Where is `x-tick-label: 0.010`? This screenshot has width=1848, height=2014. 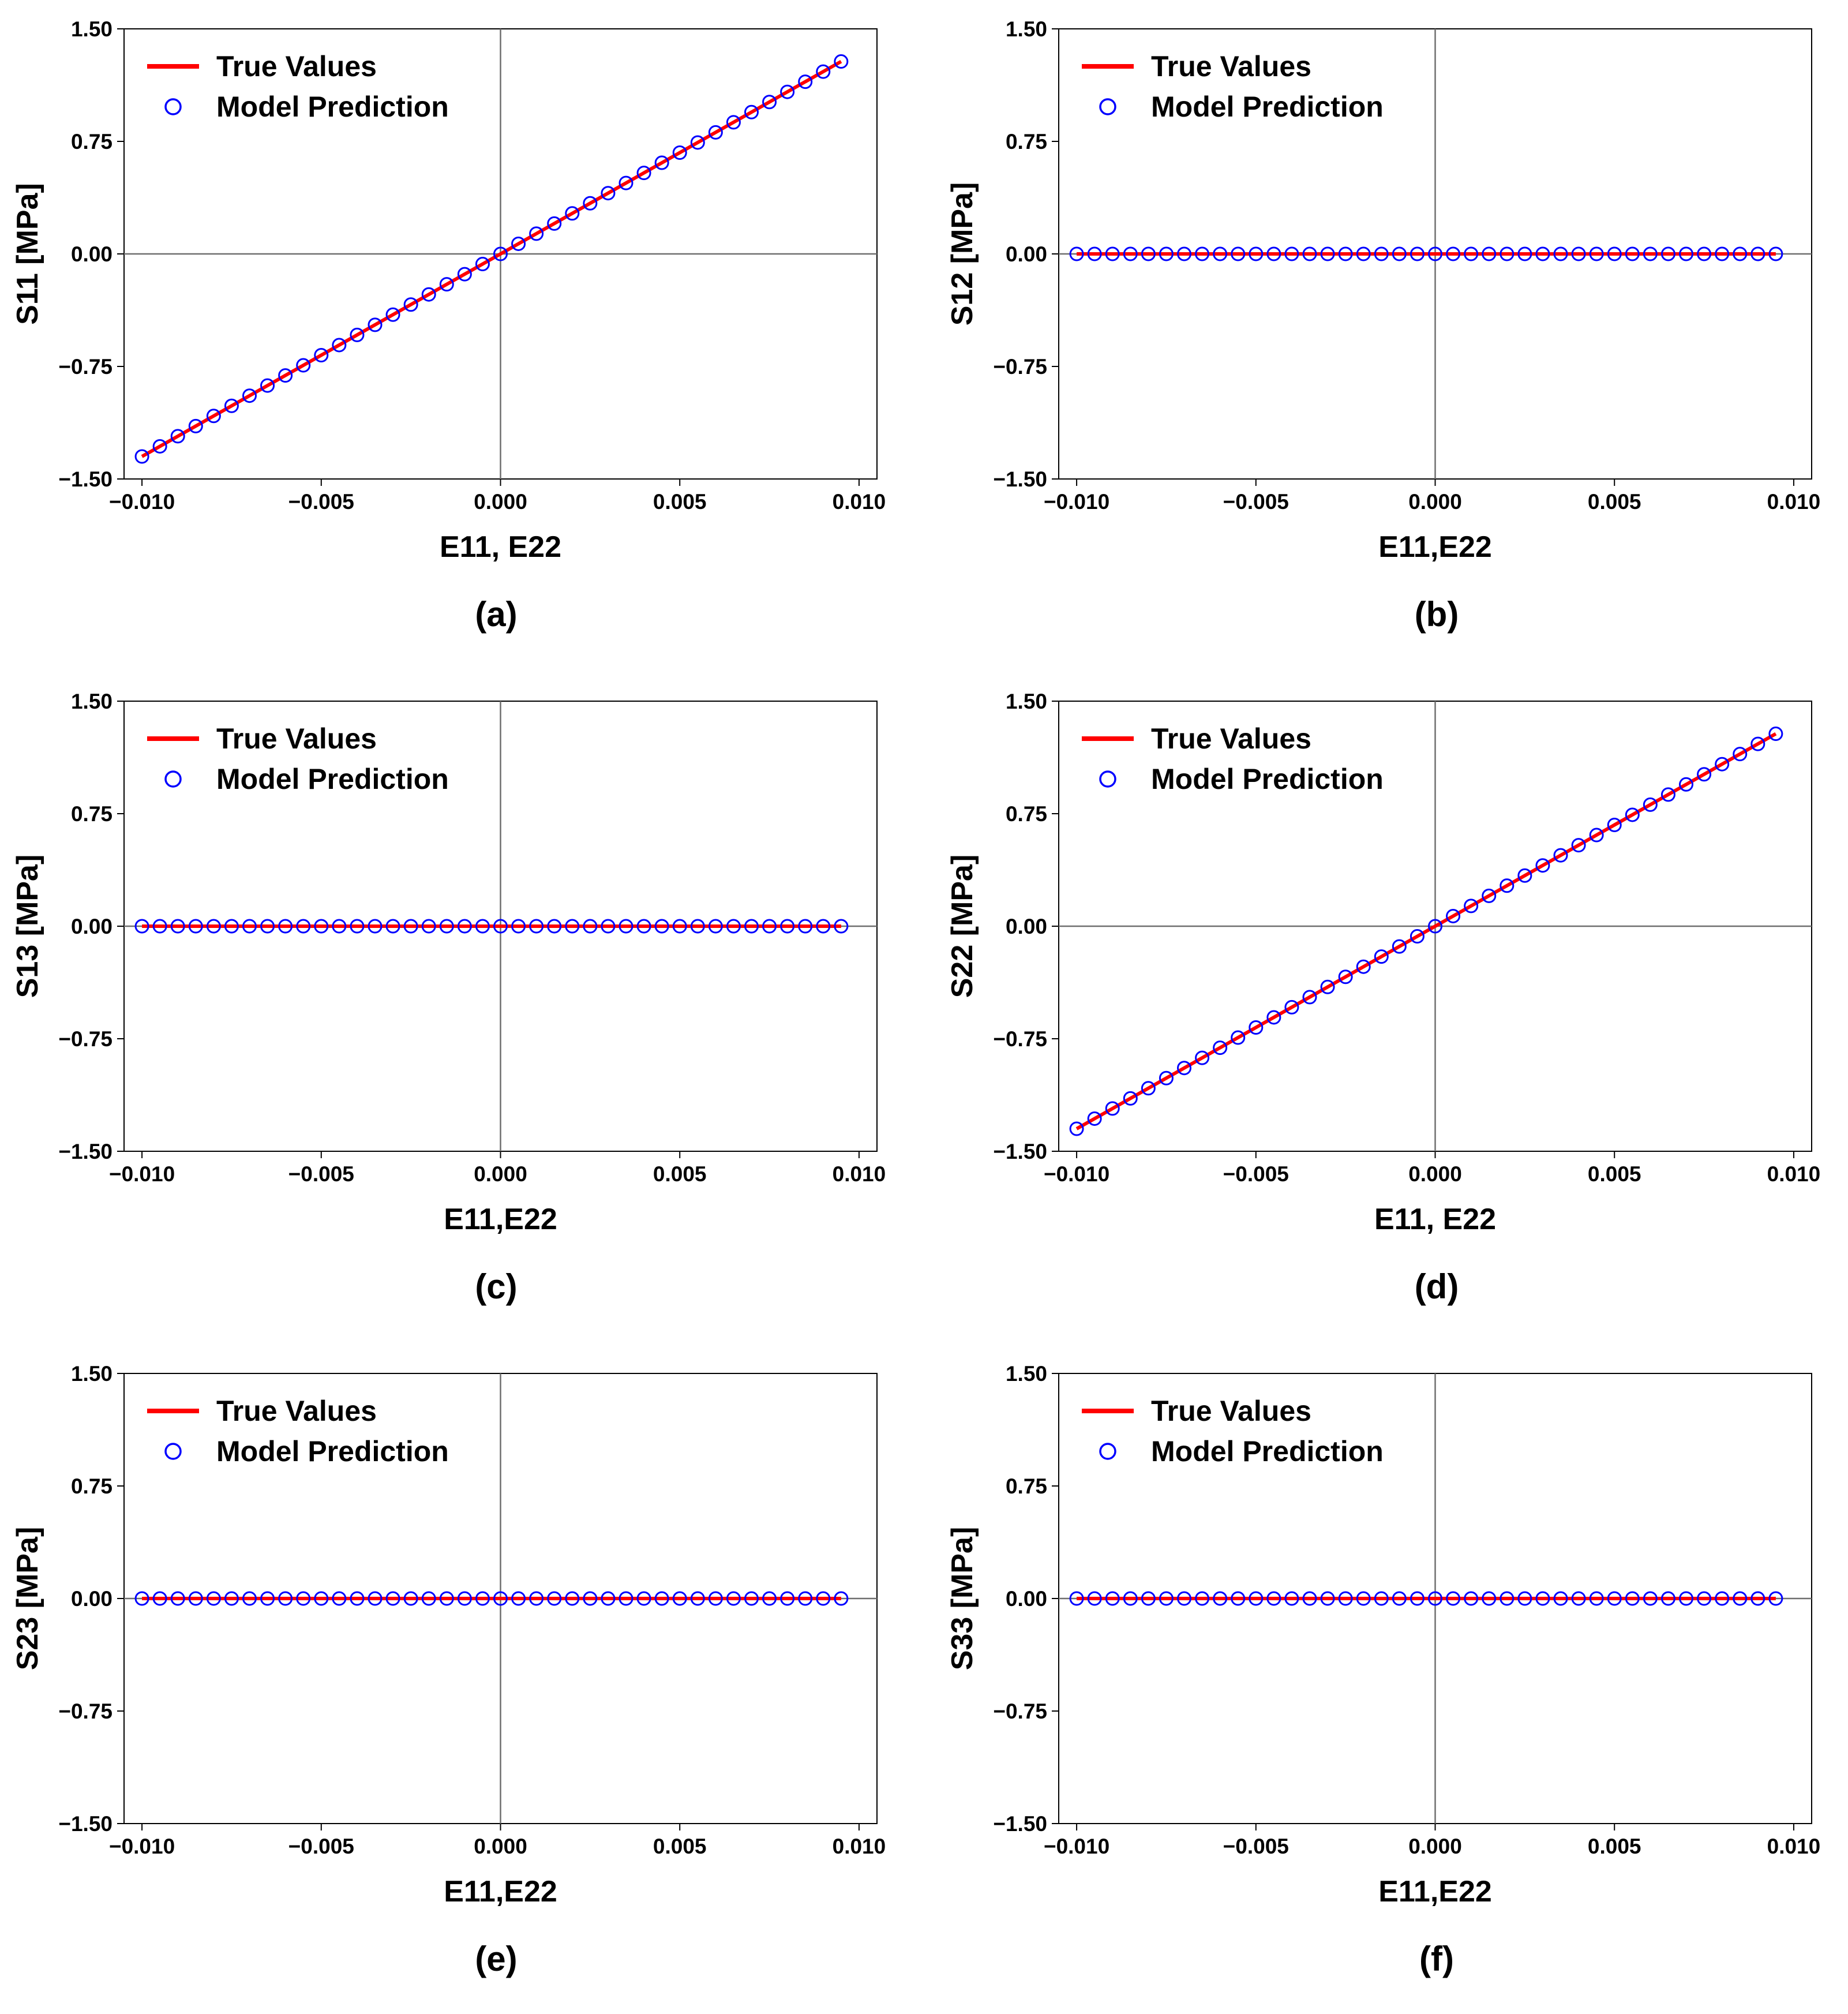 x-tick-label: 0.010 is located at coordinates (1794, 1847).